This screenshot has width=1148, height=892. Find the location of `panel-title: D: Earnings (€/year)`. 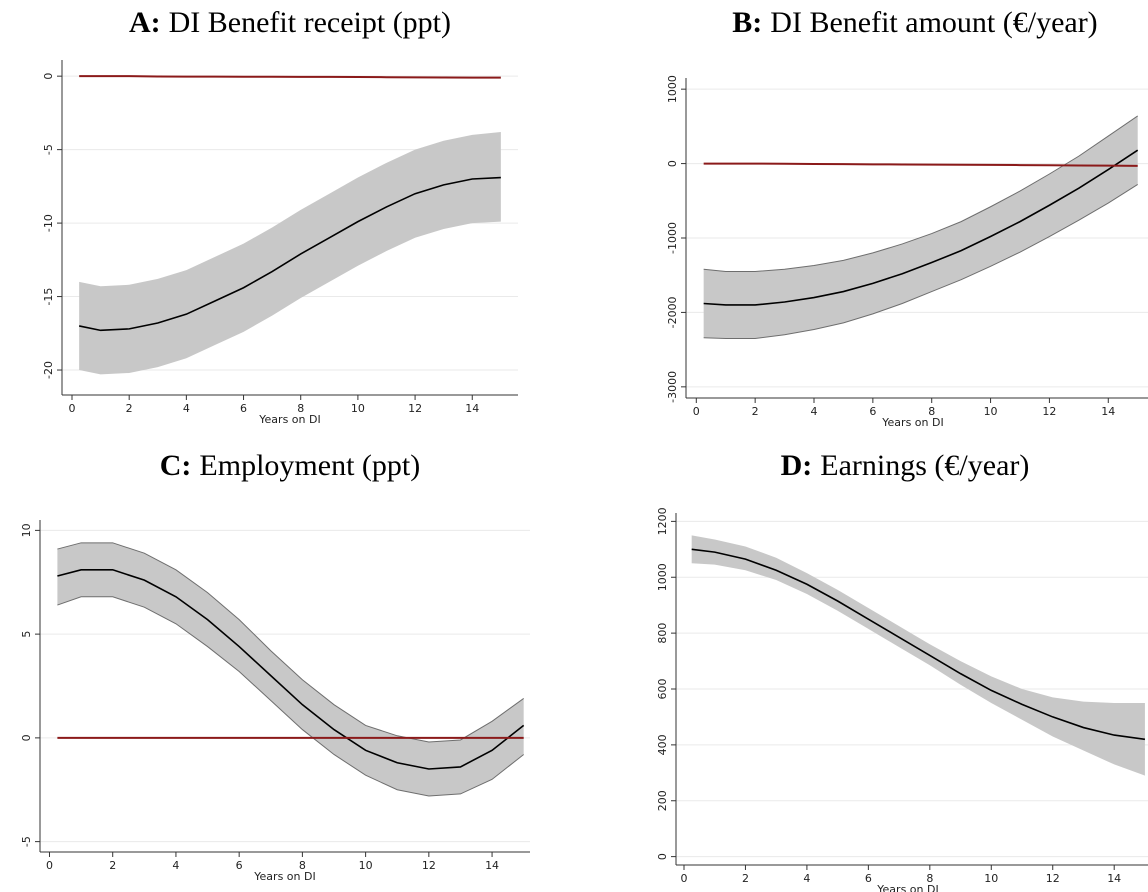

panel-title: D: Earnings (€/year) is located at coordinates (905, 465).